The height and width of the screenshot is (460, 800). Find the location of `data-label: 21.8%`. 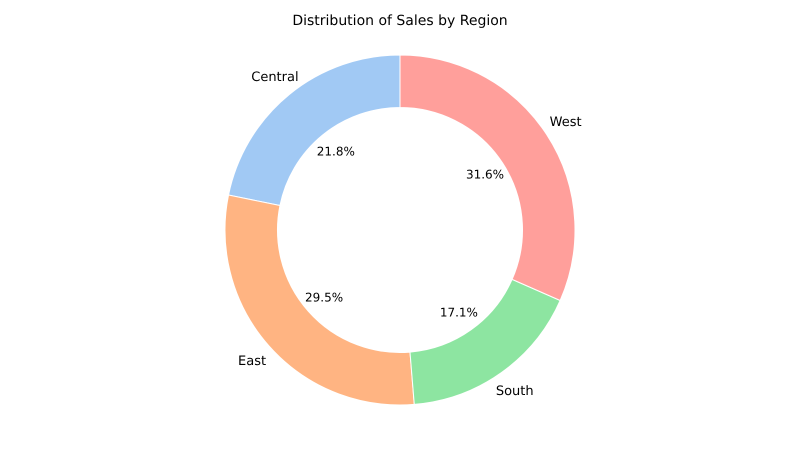

data-label: 21.8% is located at coordinates (335, 151).